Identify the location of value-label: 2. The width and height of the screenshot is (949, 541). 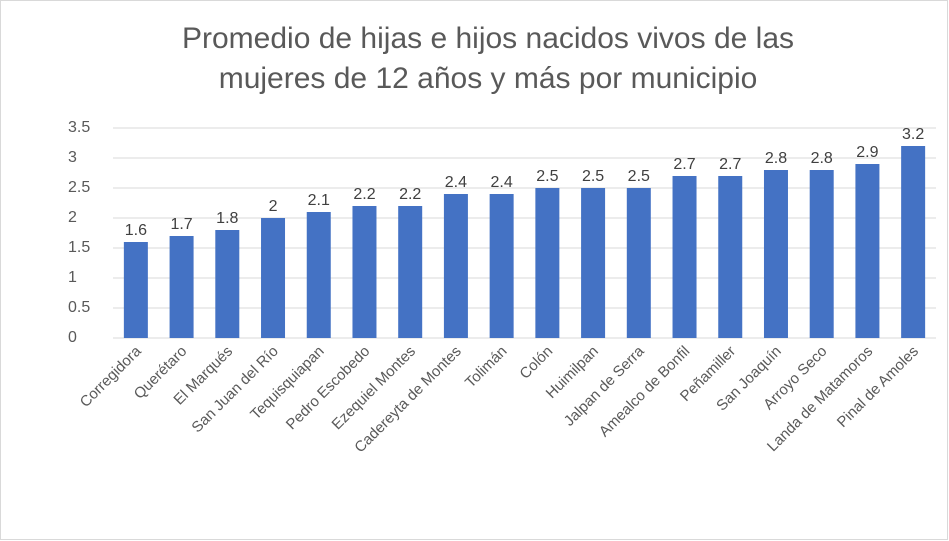
(273, 206).